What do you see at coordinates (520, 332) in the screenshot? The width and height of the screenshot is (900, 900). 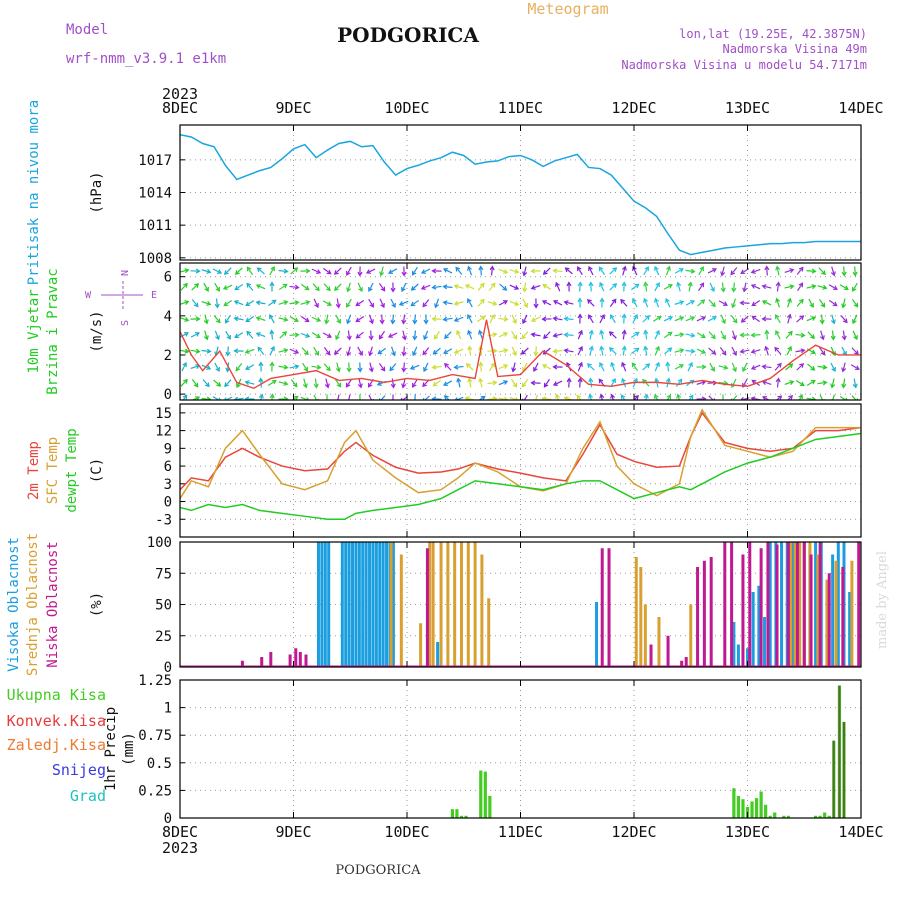 I see `panel-wind-marks` at bounding box center [520, 332].